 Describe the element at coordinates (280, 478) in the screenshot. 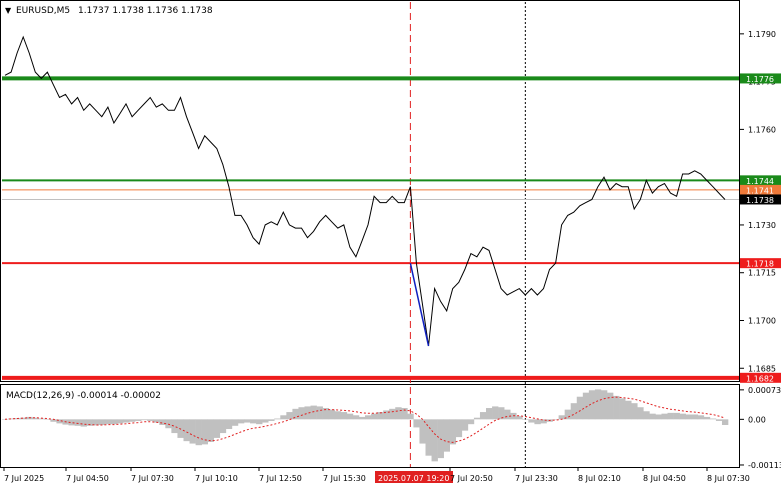

I see `x-tick-label: 7 Jul 12:50` at that location.